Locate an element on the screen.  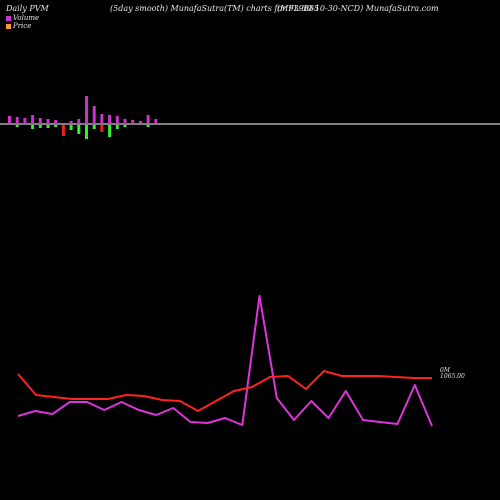
legend-volume-swatch is located at coordinates (8, 18).